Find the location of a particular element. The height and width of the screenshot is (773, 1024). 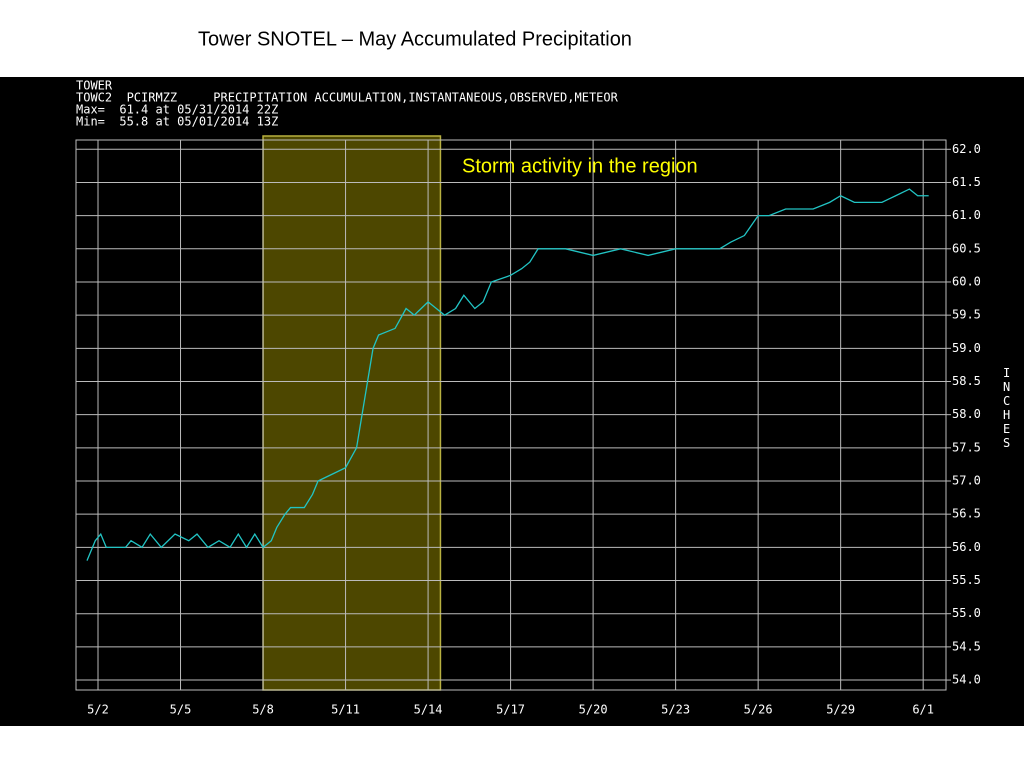

header-line: Max= 61.4 at 05/31/2014 22Z is located at coordinates (177, 110).